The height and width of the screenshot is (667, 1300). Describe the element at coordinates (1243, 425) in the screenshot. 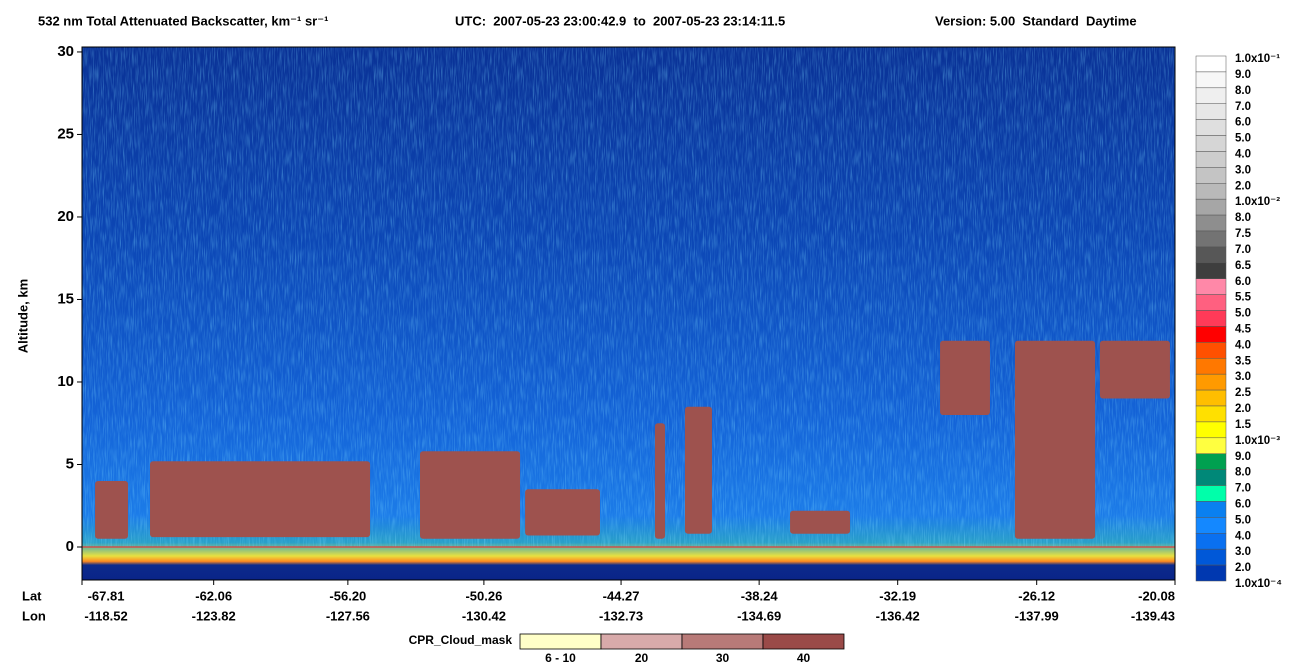

I see `colorbar-label: 1.5` at that location.